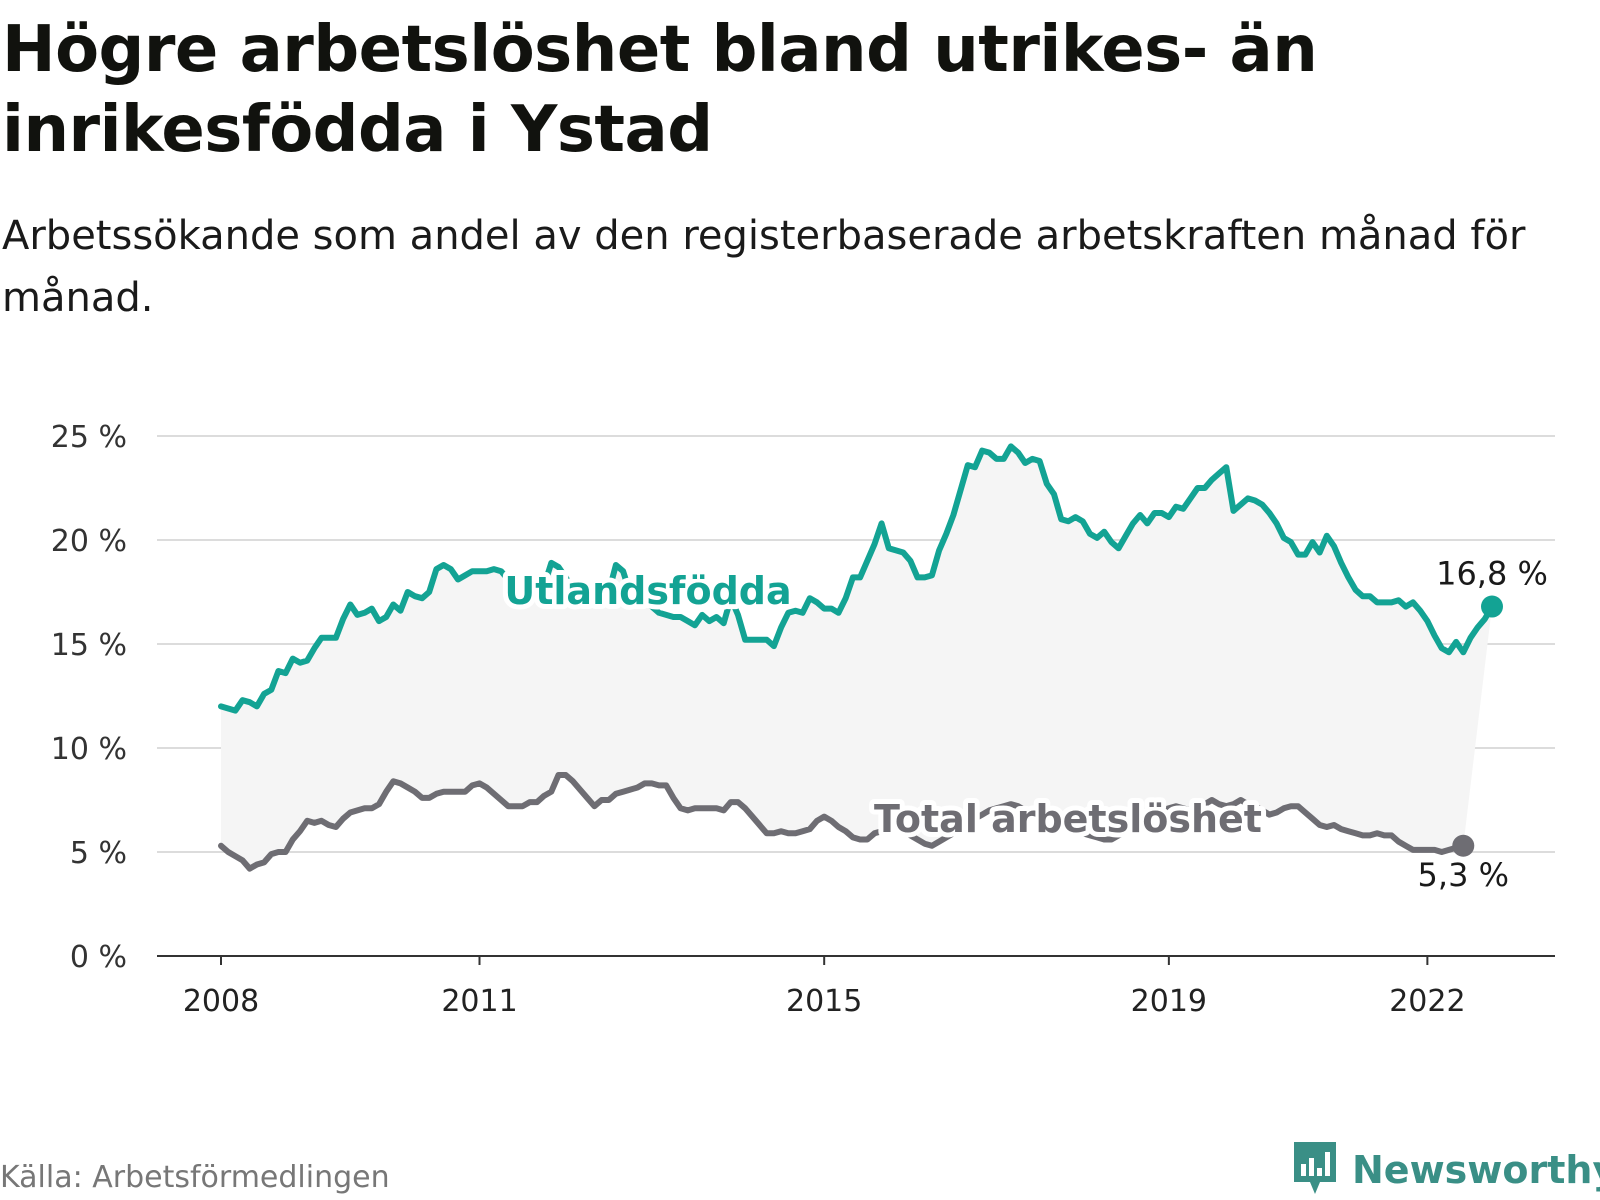  What do you see at coordinates (1463, 875) in the screenshot?
I see `end-value-label-total: 5,3 %` at bounding box center [1463, 875].